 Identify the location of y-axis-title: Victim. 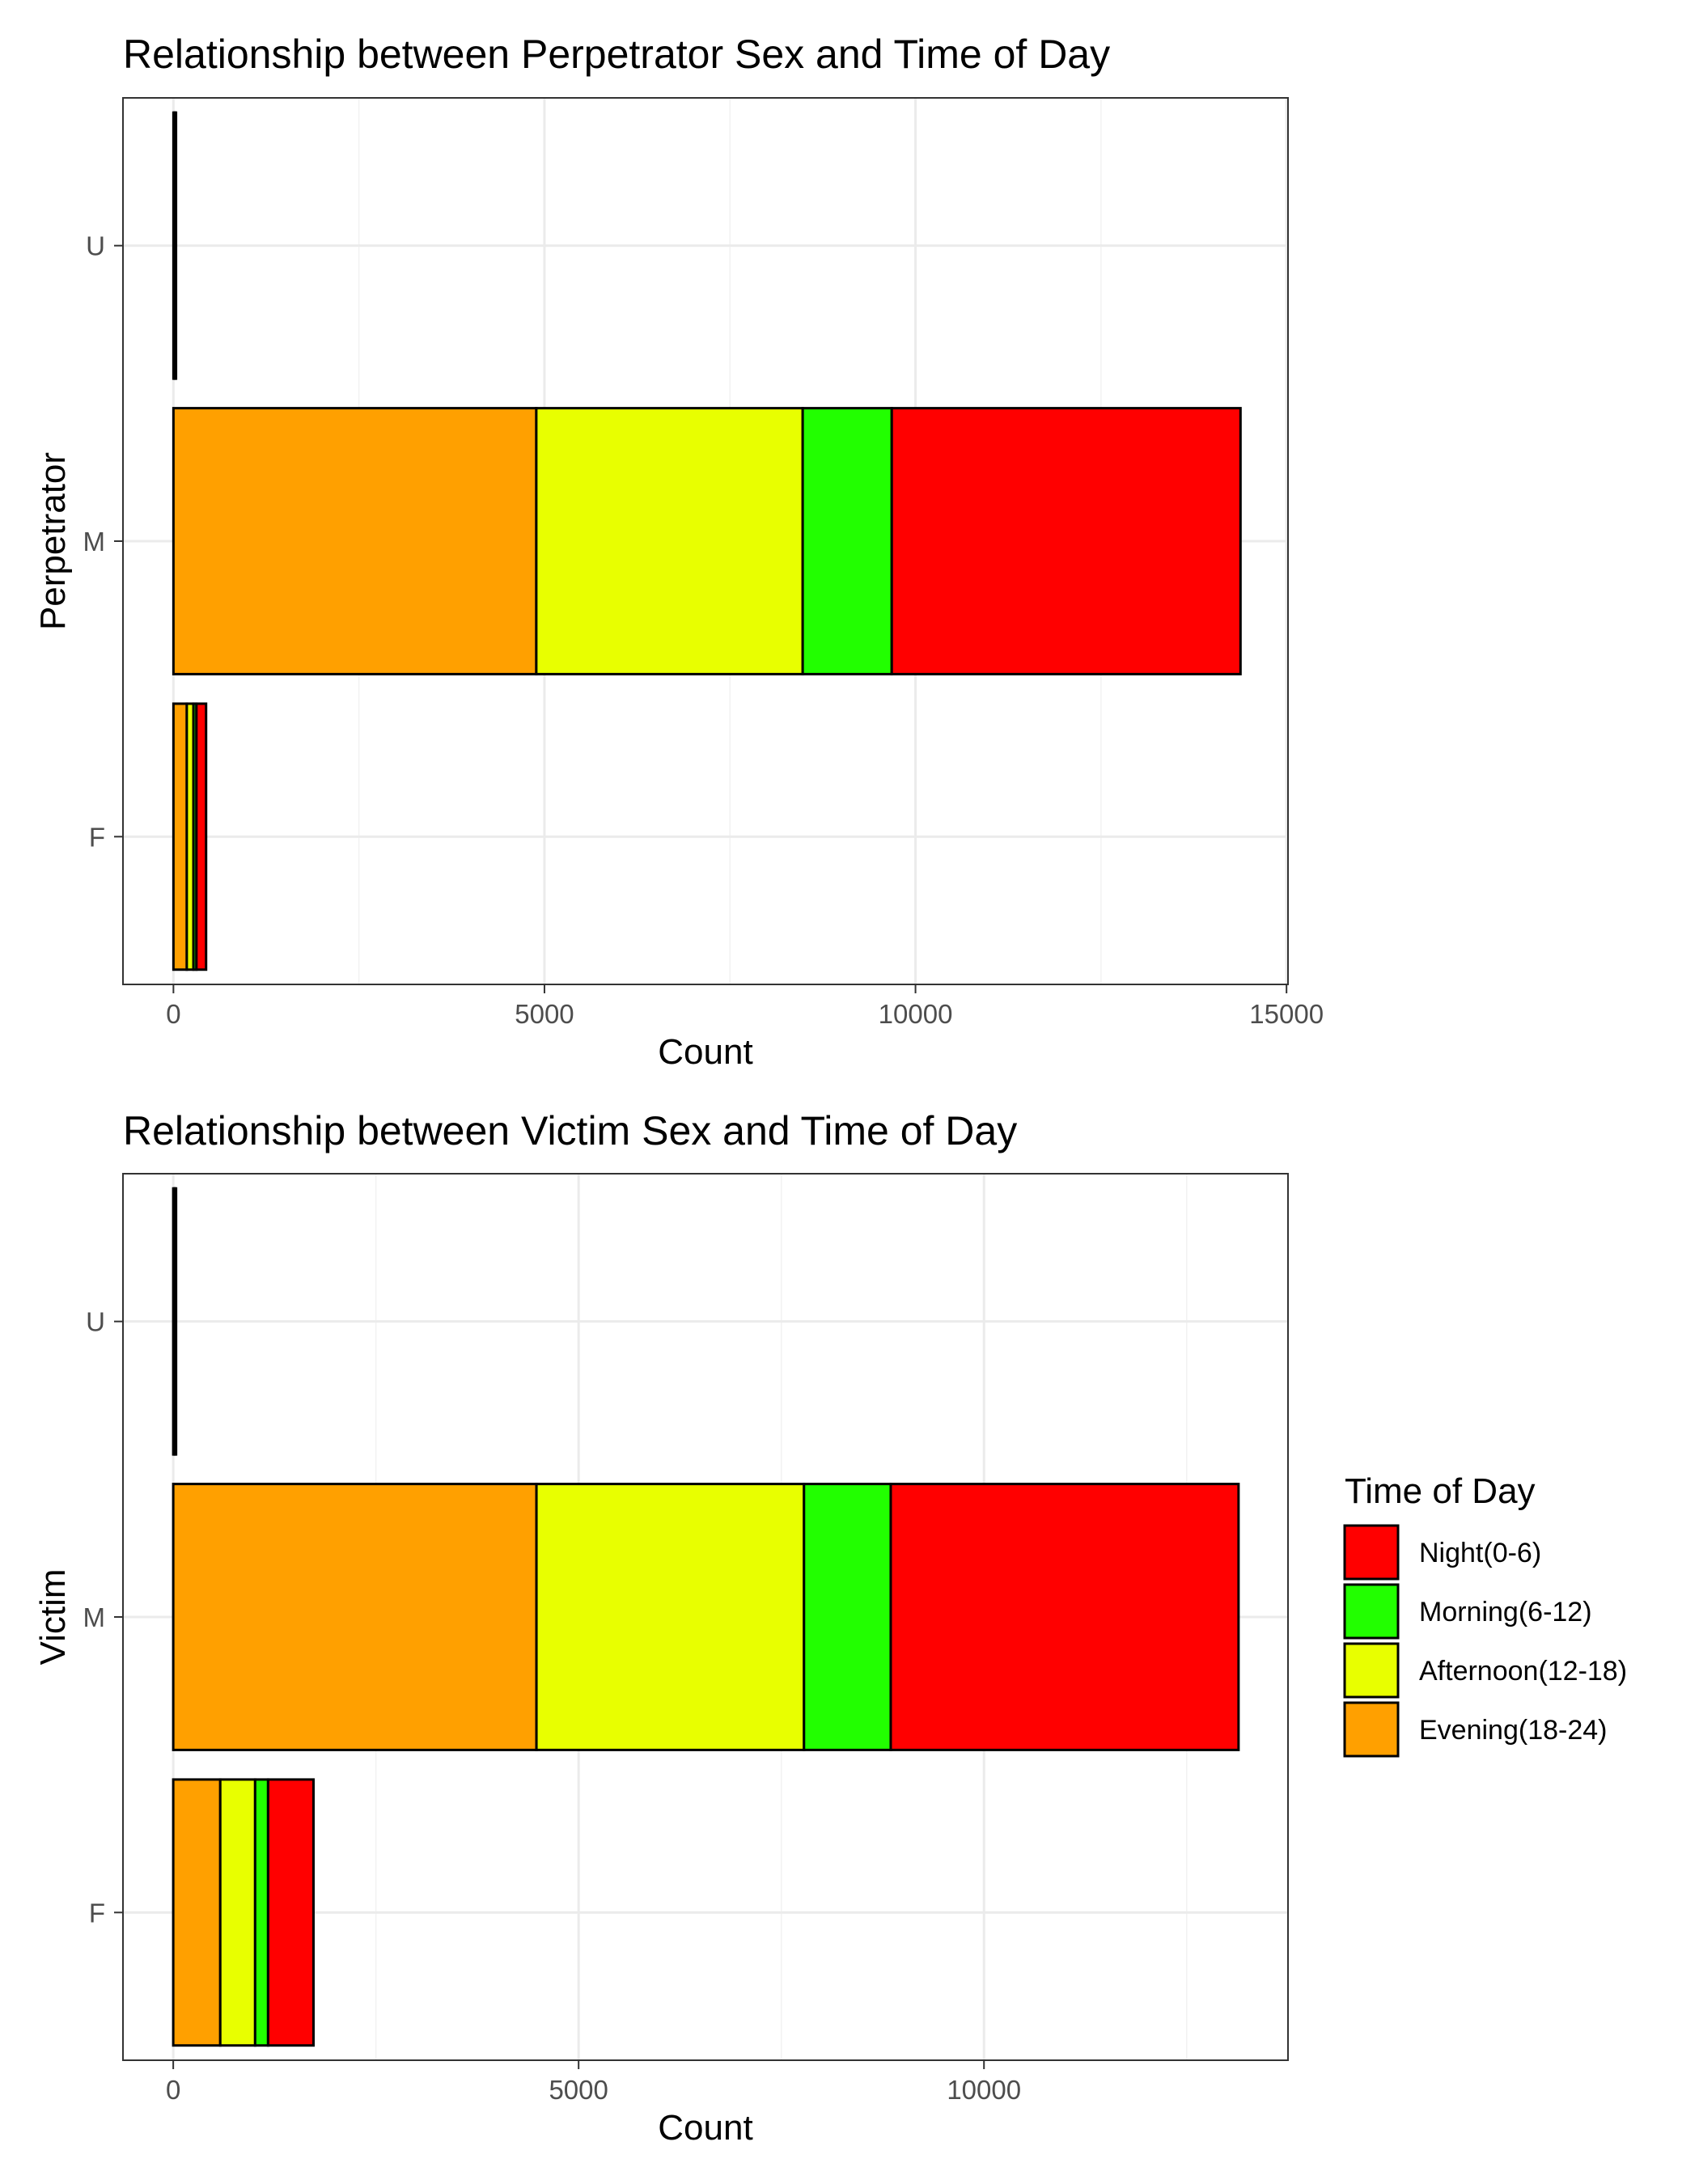
(53, 1617).